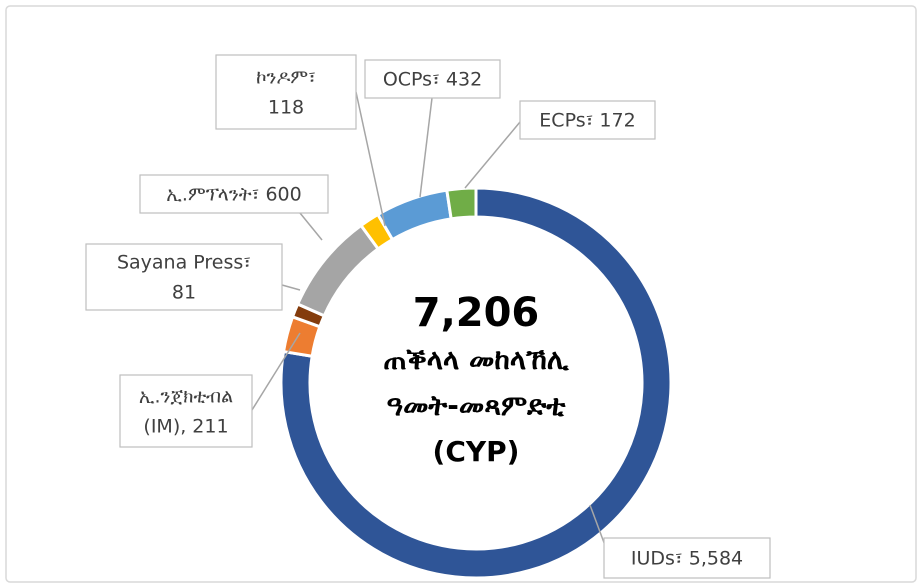 This screenshot has height=587, width=923. What do you see at coordinates (476, 359) in the screenshot?
I see `center-text: ጠቕላላ መከላኸሊ` at bounding box center [476, 359].